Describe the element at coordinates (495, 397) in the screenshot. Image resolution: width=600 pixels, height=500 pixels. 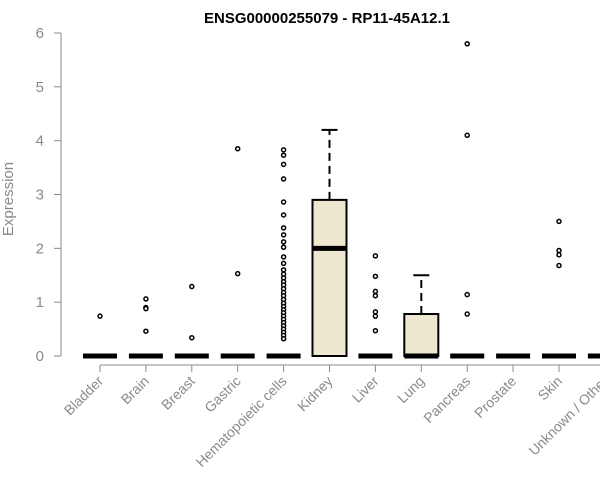
I see `x-tick-label: Prostate` at that location.